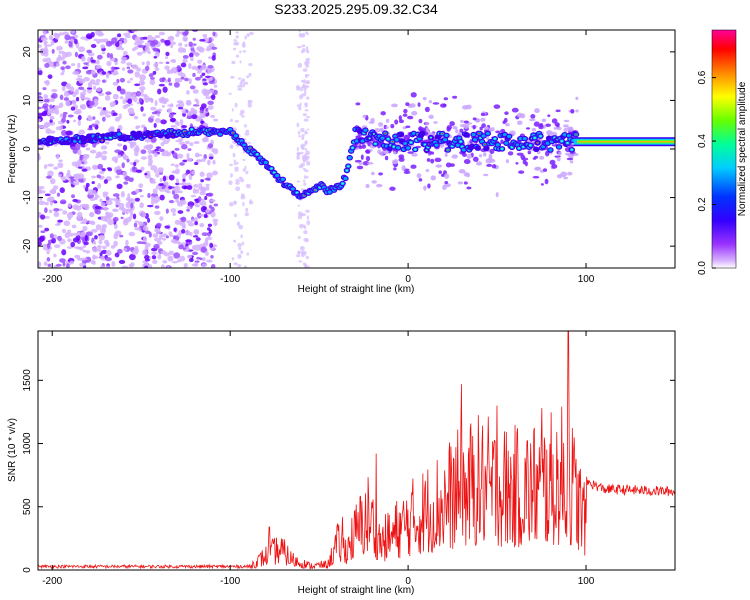  Describe the element at coordinates (586, 279) in the screenshot. I see `spectrogram-x-tick-label: 100` at that location.